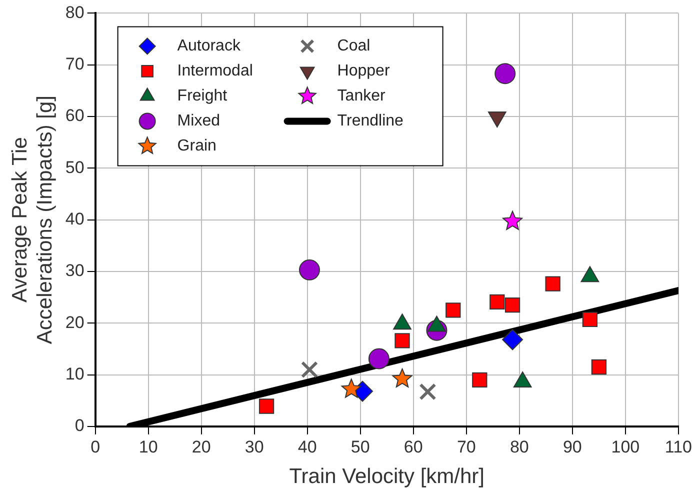 The height and width of the screenshot is (498, 695). I want to click on legend-label: Tanker, so click(361, 96).